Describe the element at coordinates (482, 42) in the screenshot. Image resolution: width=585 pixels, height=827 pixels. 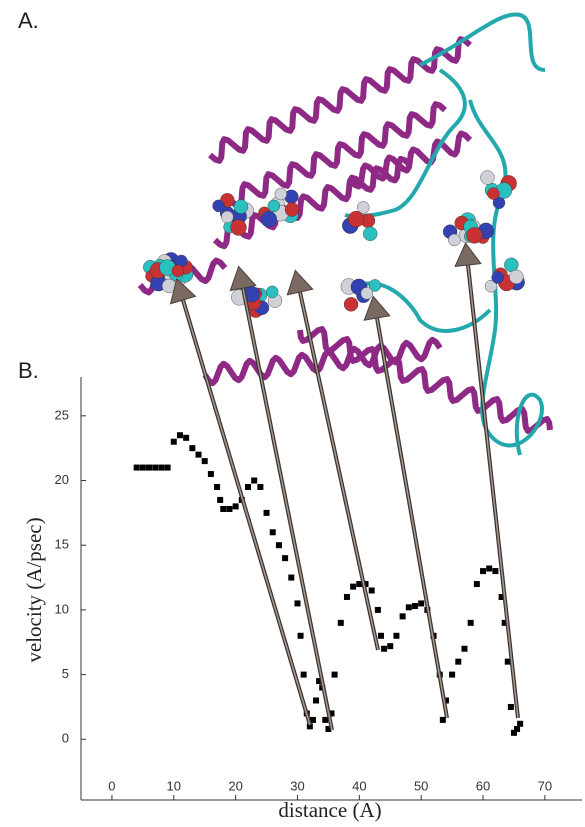
I see `coil` at that location.